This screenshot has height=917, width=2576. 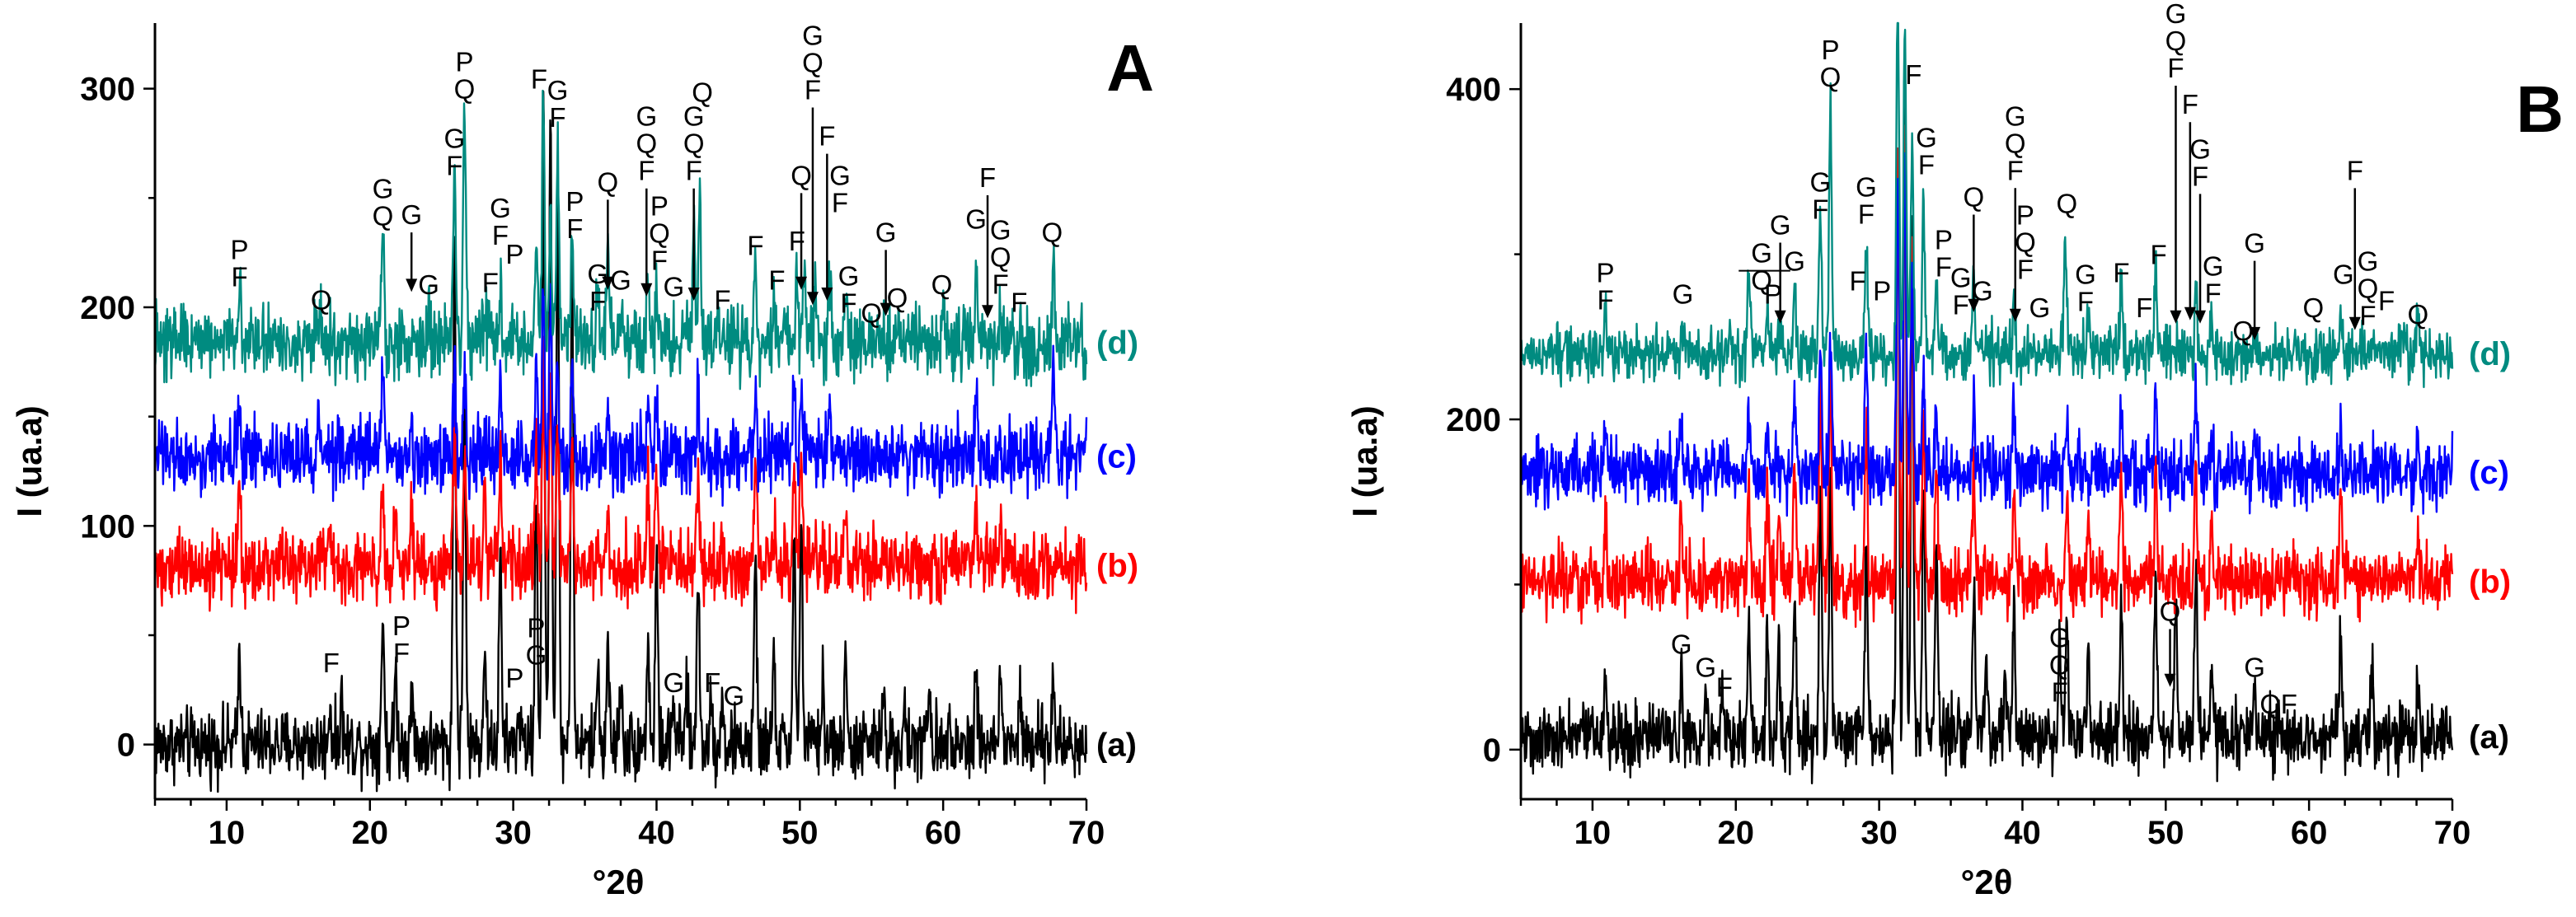 What do you see at coordinates (108, 526) in the screenshot?
I see `panel-a-y-tick-label: 100` at bounding box center [108, 526].